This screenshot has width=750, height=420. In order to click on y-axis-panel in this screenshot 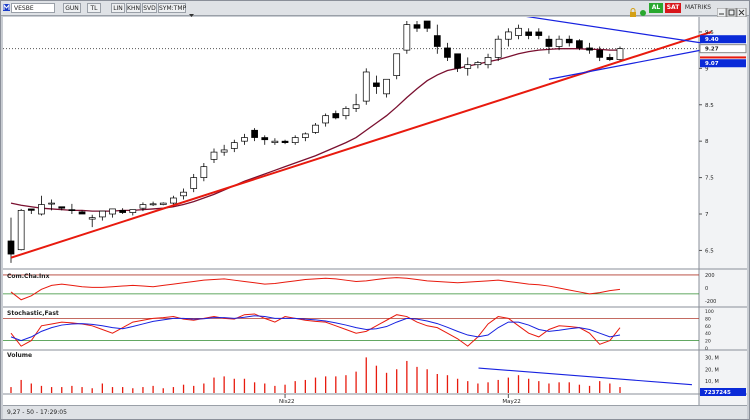, I will do `click(723, 211)`.